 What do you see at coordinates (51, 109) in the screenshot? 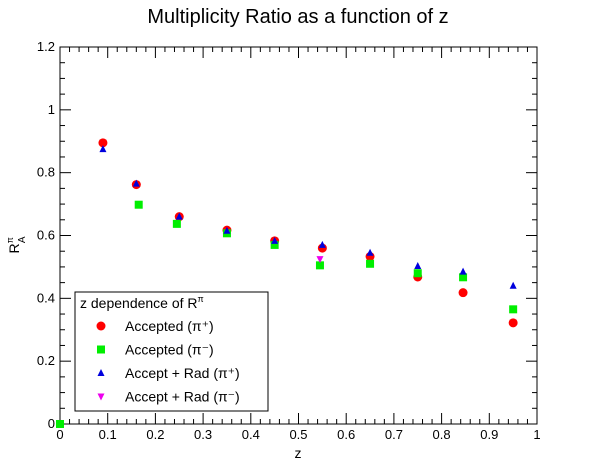
I see `y-tick-label: 1` at bounding box center [51, 109].